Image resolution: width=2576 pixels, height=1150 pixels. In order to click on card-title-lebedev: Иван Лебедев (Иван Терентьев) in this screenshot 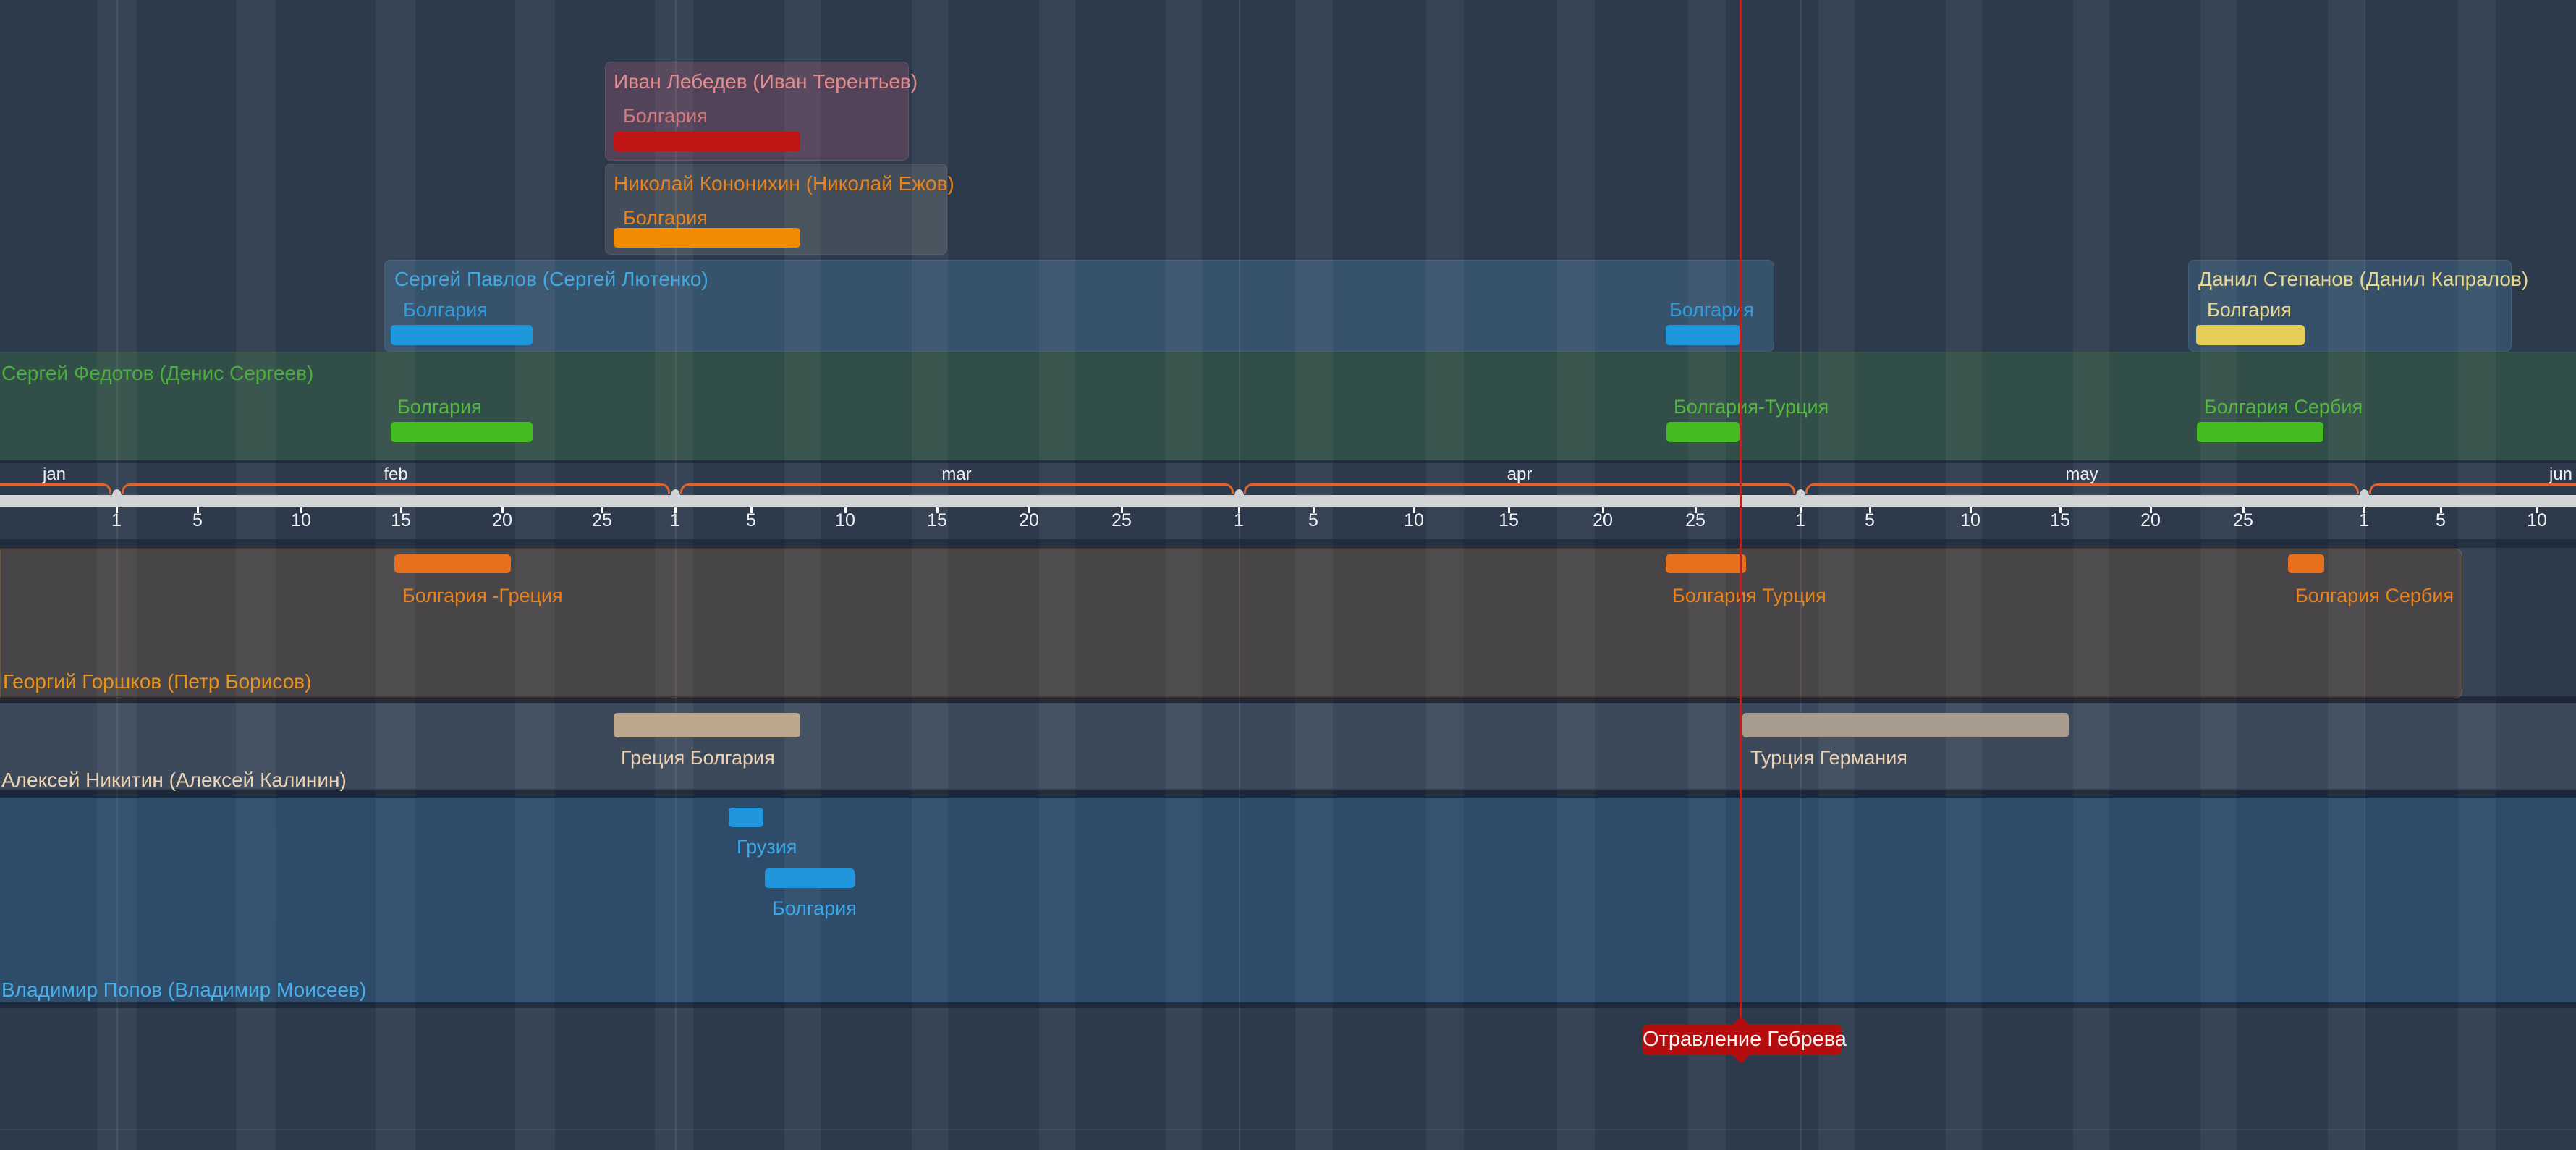, I will do `click(766, 81)`.